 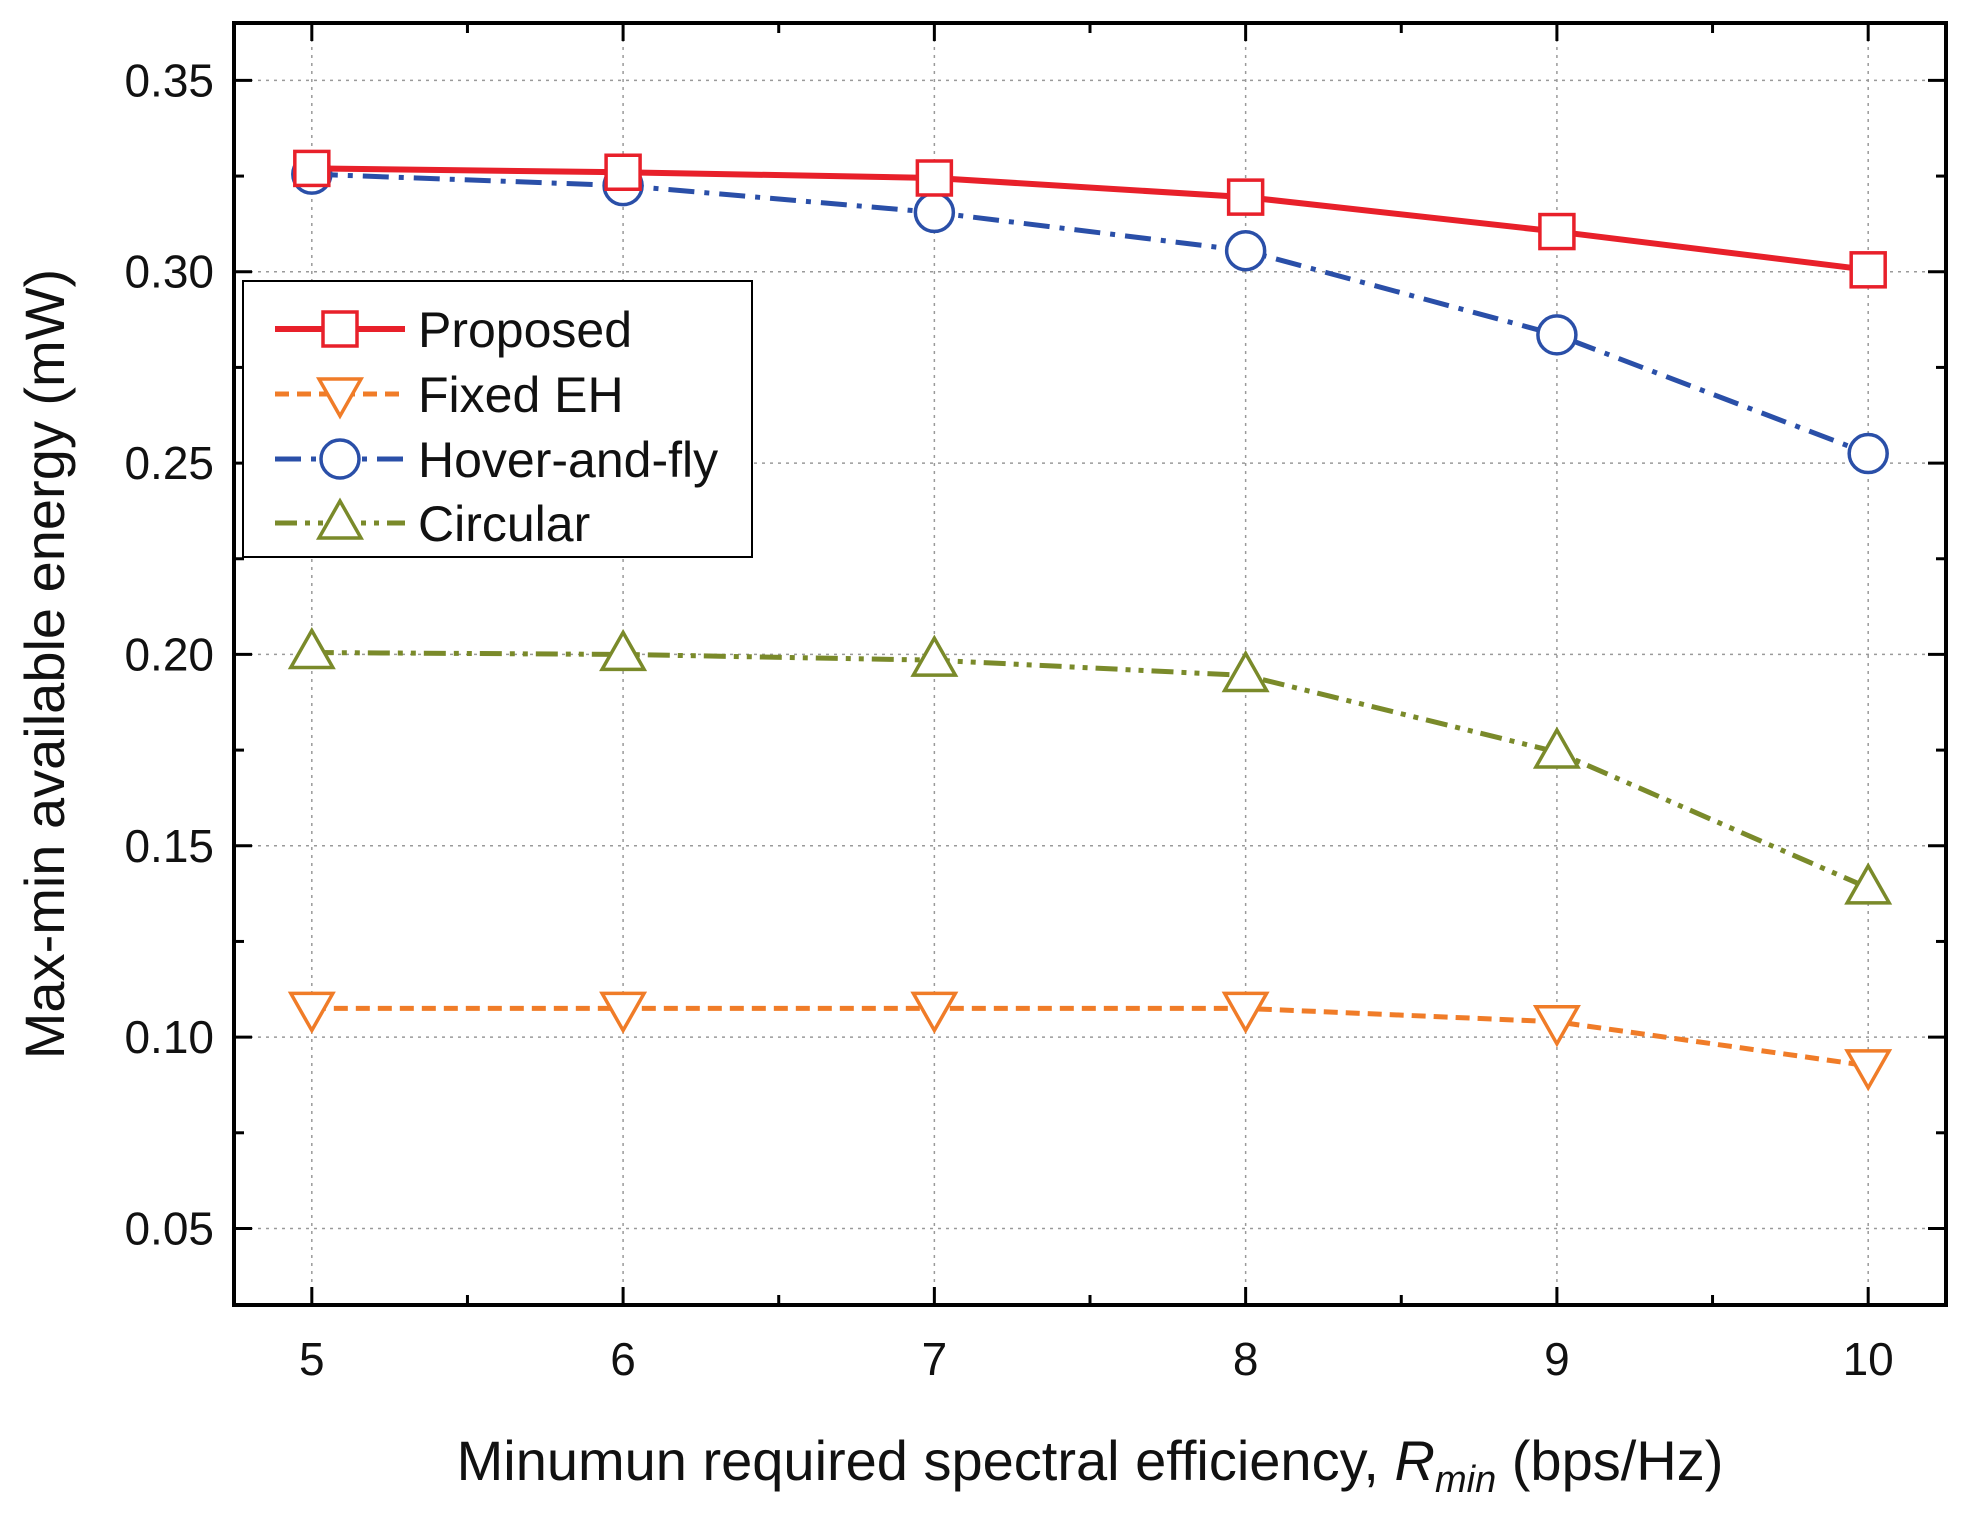 I want to click on x-tick-label: 7, so click(x=935, y=1359).